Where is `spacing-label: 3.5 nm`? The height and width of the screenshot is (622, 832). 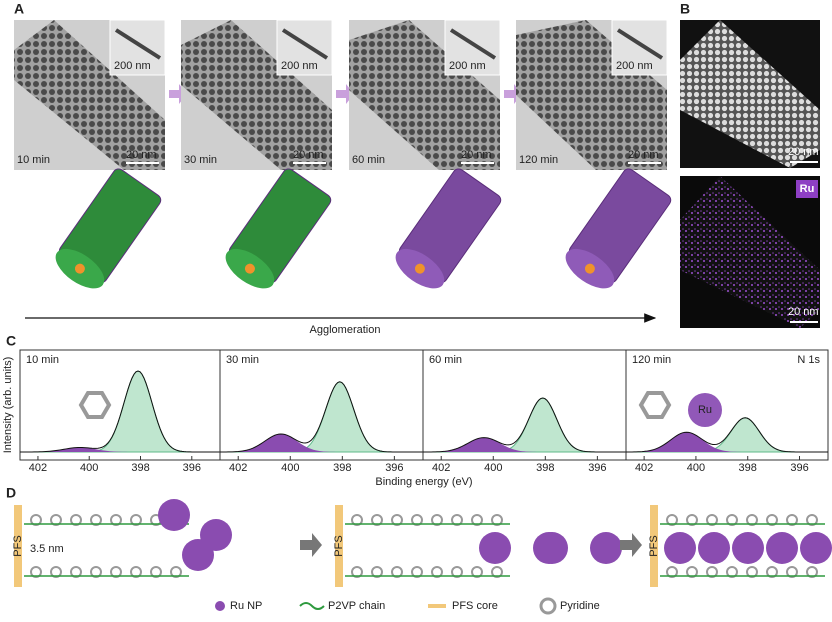 spacing-label: 3.5 nm is located at coordinates (47, 549).